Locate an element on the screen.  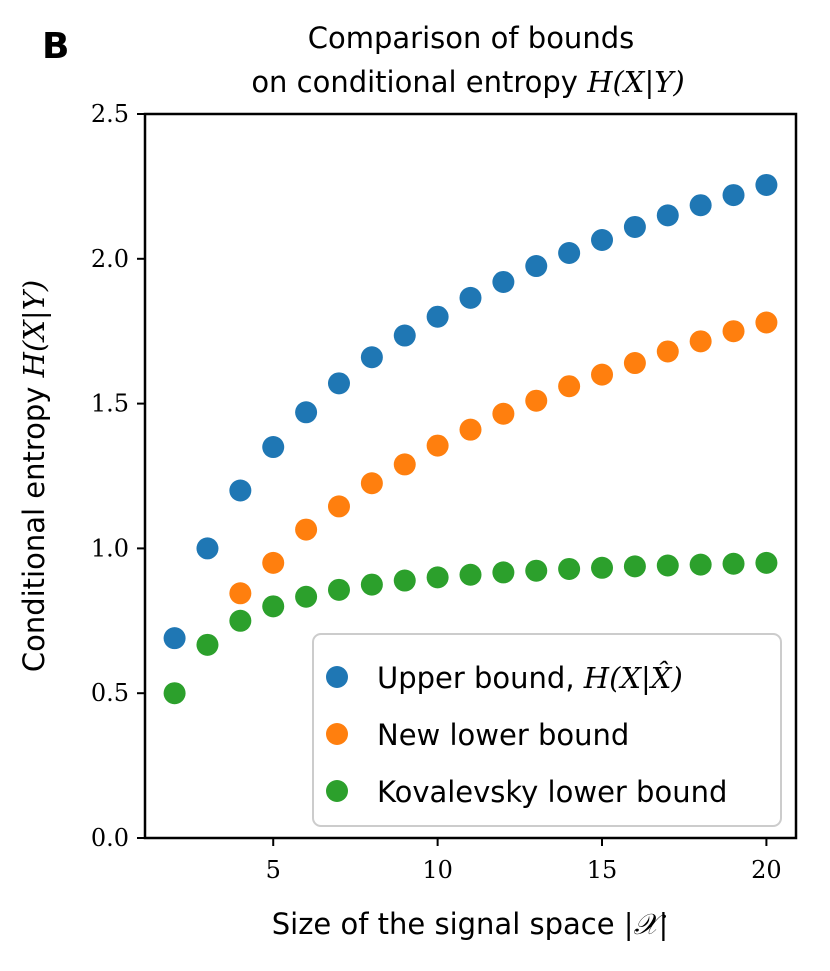
legend-entry: Upper bound, H(X|X̂) is located at coordinates (530, 678).